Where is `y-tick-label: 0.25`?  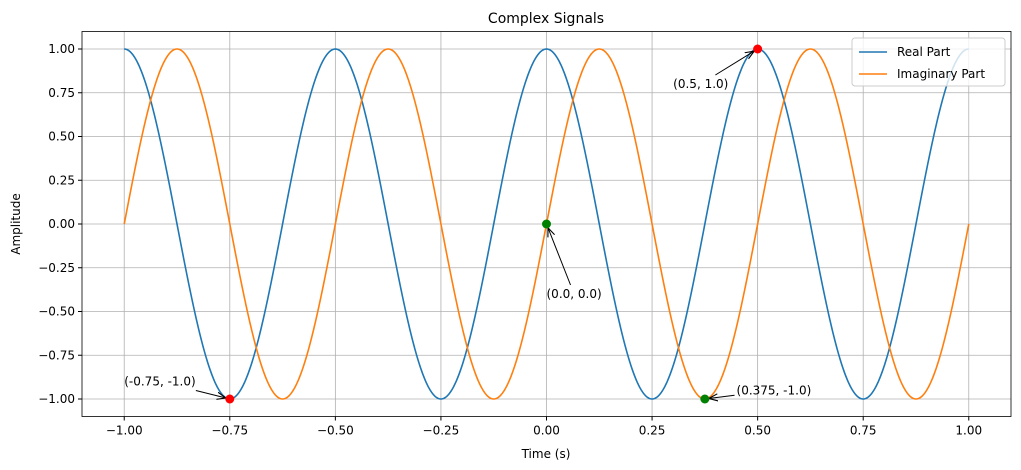
y-tick-label: 0.25 is located at coordinates (61, 180).